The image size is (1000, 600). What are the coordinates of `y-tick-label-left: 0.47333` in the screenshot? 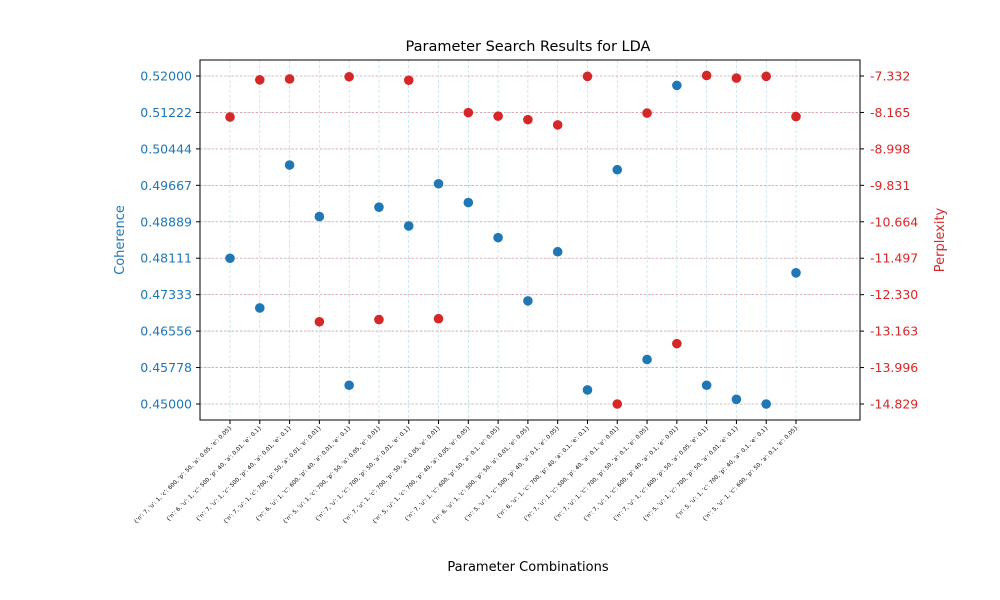 It's located at (166, 294).